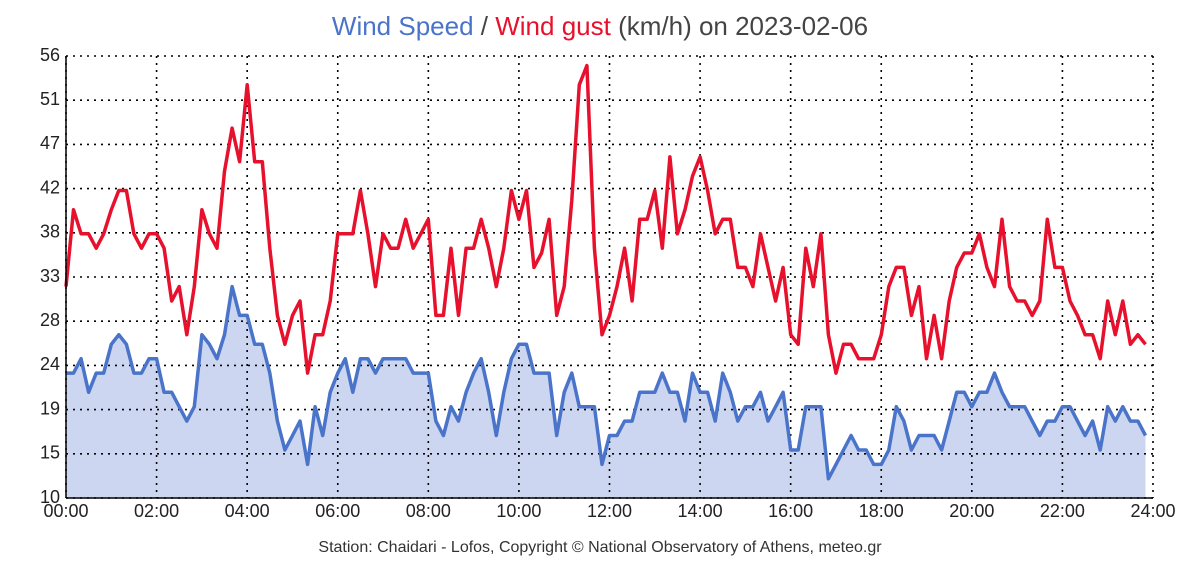 This screenshot has height=573, width=1200. I want to click on x-tick-label: 00:00, so click(65, 511).